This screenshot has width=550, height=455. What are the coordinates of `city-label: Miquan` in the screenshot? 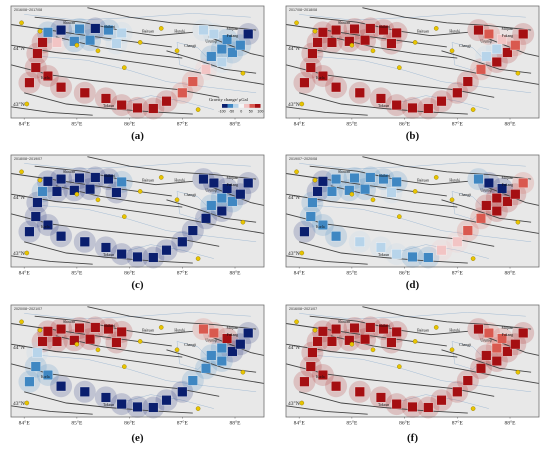 It's located at (507, 29).